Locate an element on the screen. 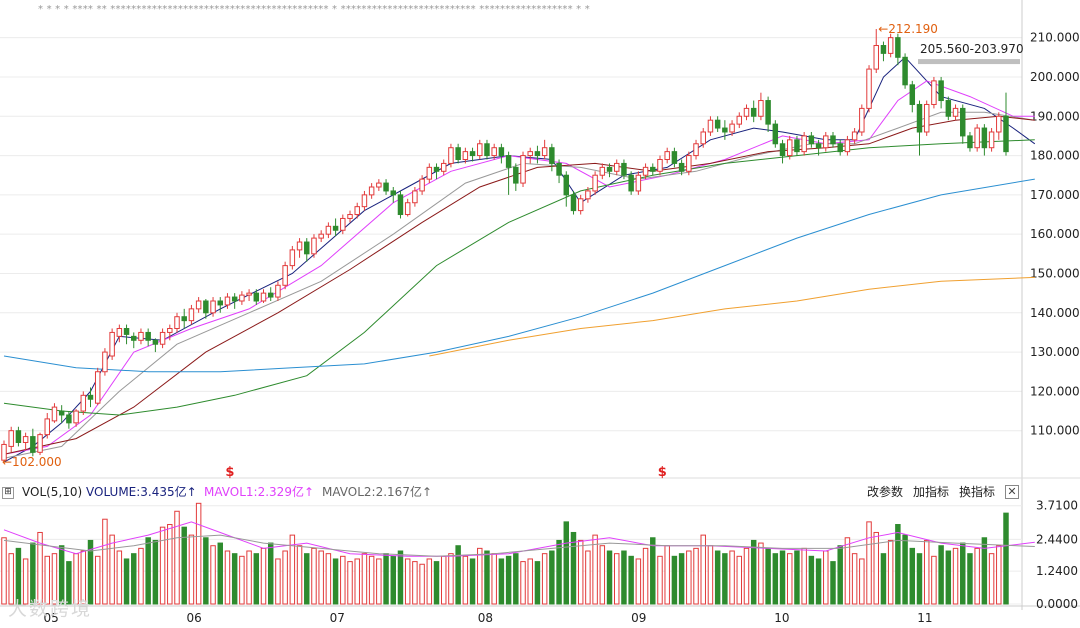 This screenshot has width=1080, height=628. mavol-line-mavol1 is located at coordinates (519, 539).